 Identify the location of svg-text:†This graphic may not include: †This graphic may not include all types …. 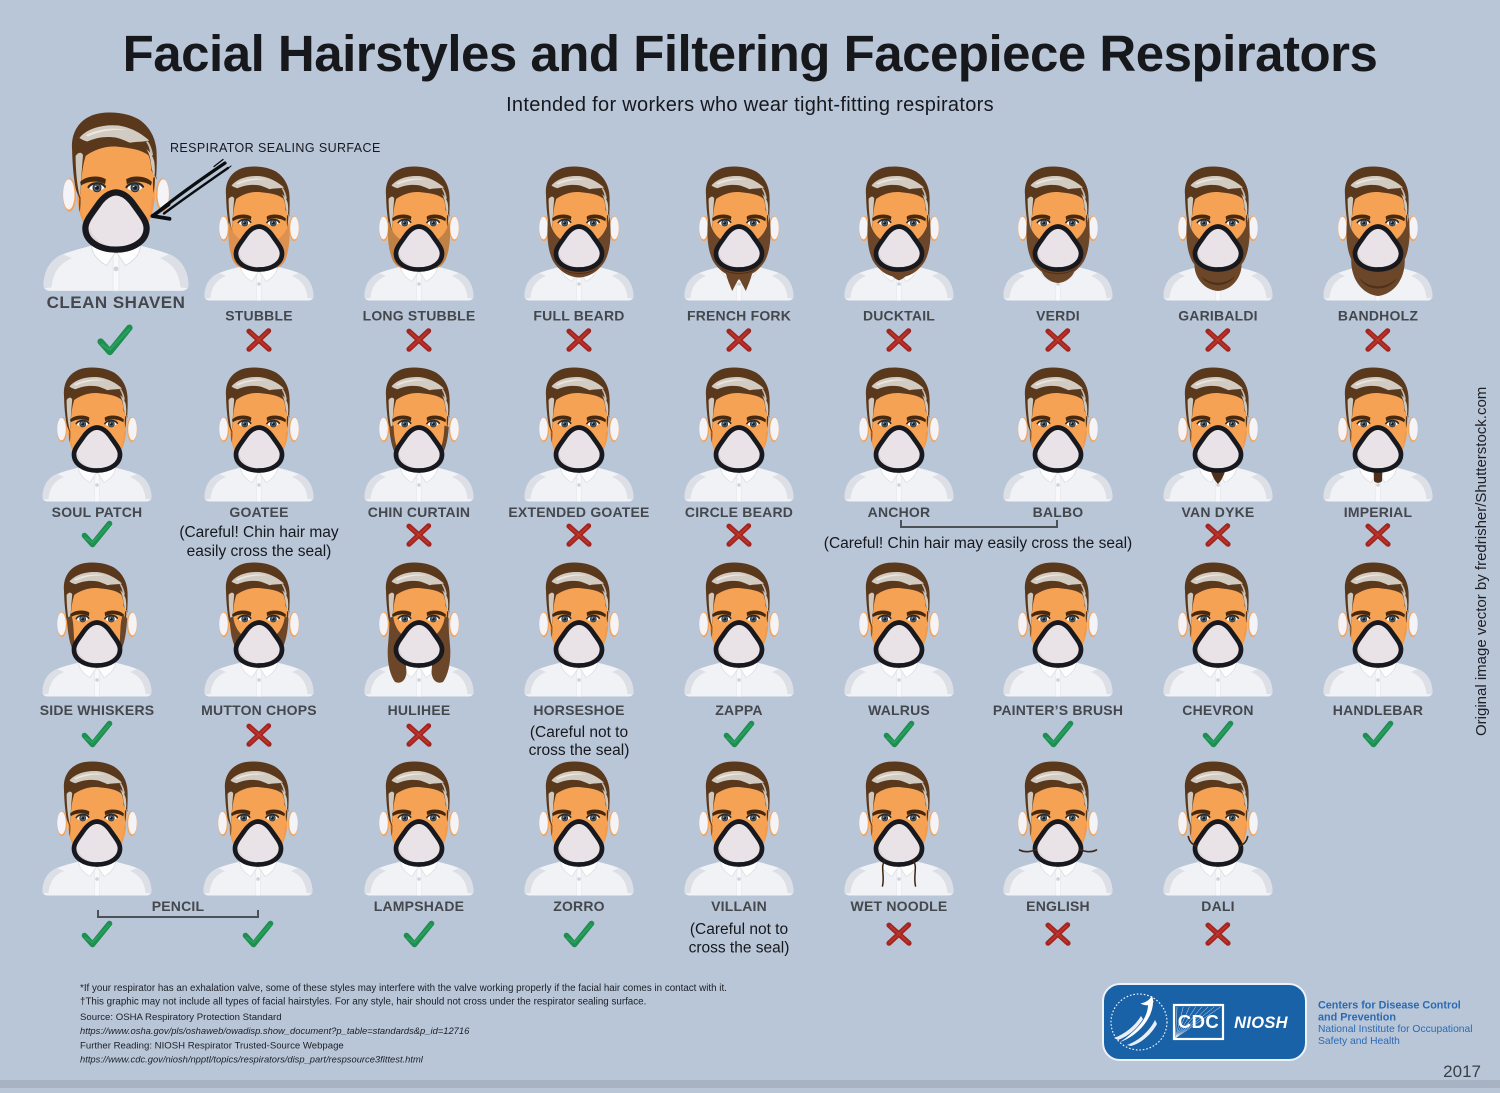
(363, 1002).